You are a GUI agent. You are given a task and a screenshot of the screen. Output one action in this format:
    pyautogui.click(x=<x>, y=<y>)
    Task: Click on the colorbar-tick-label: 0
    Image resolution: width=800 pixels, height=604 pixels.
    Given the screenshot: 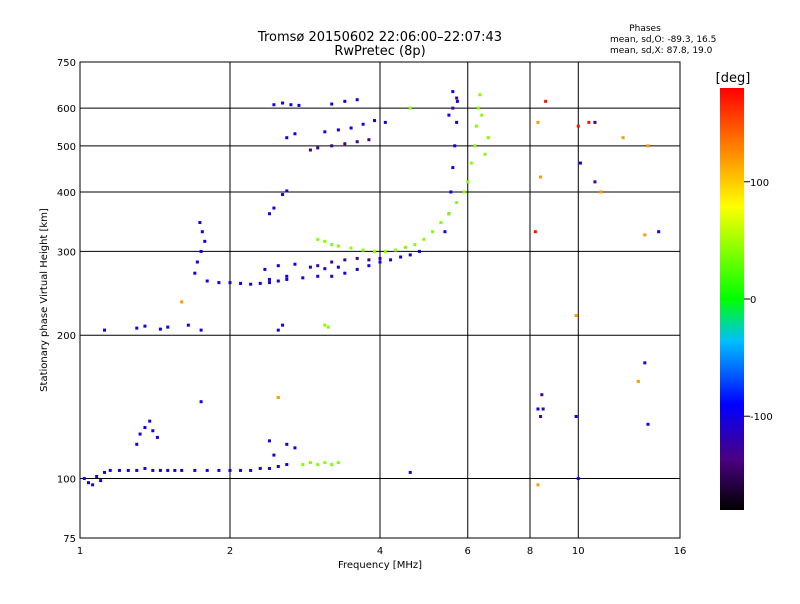 What is the action you would take?
    pyautogui.click(x=753, y=300)
    